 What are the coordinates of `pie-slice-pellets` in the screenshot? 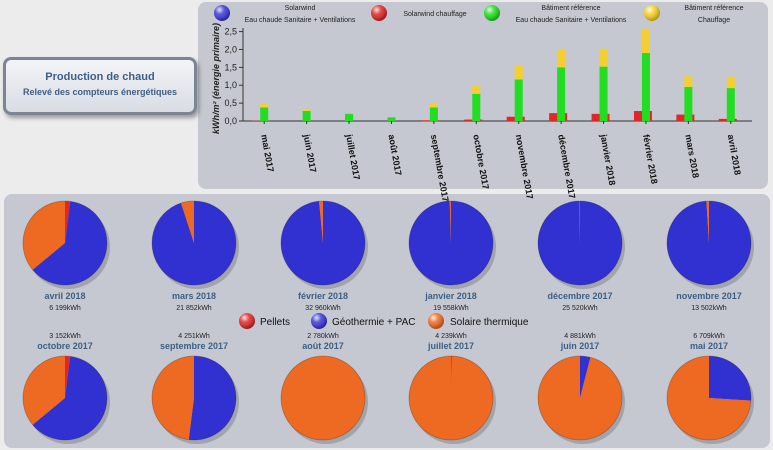 It's located at (68, 222).